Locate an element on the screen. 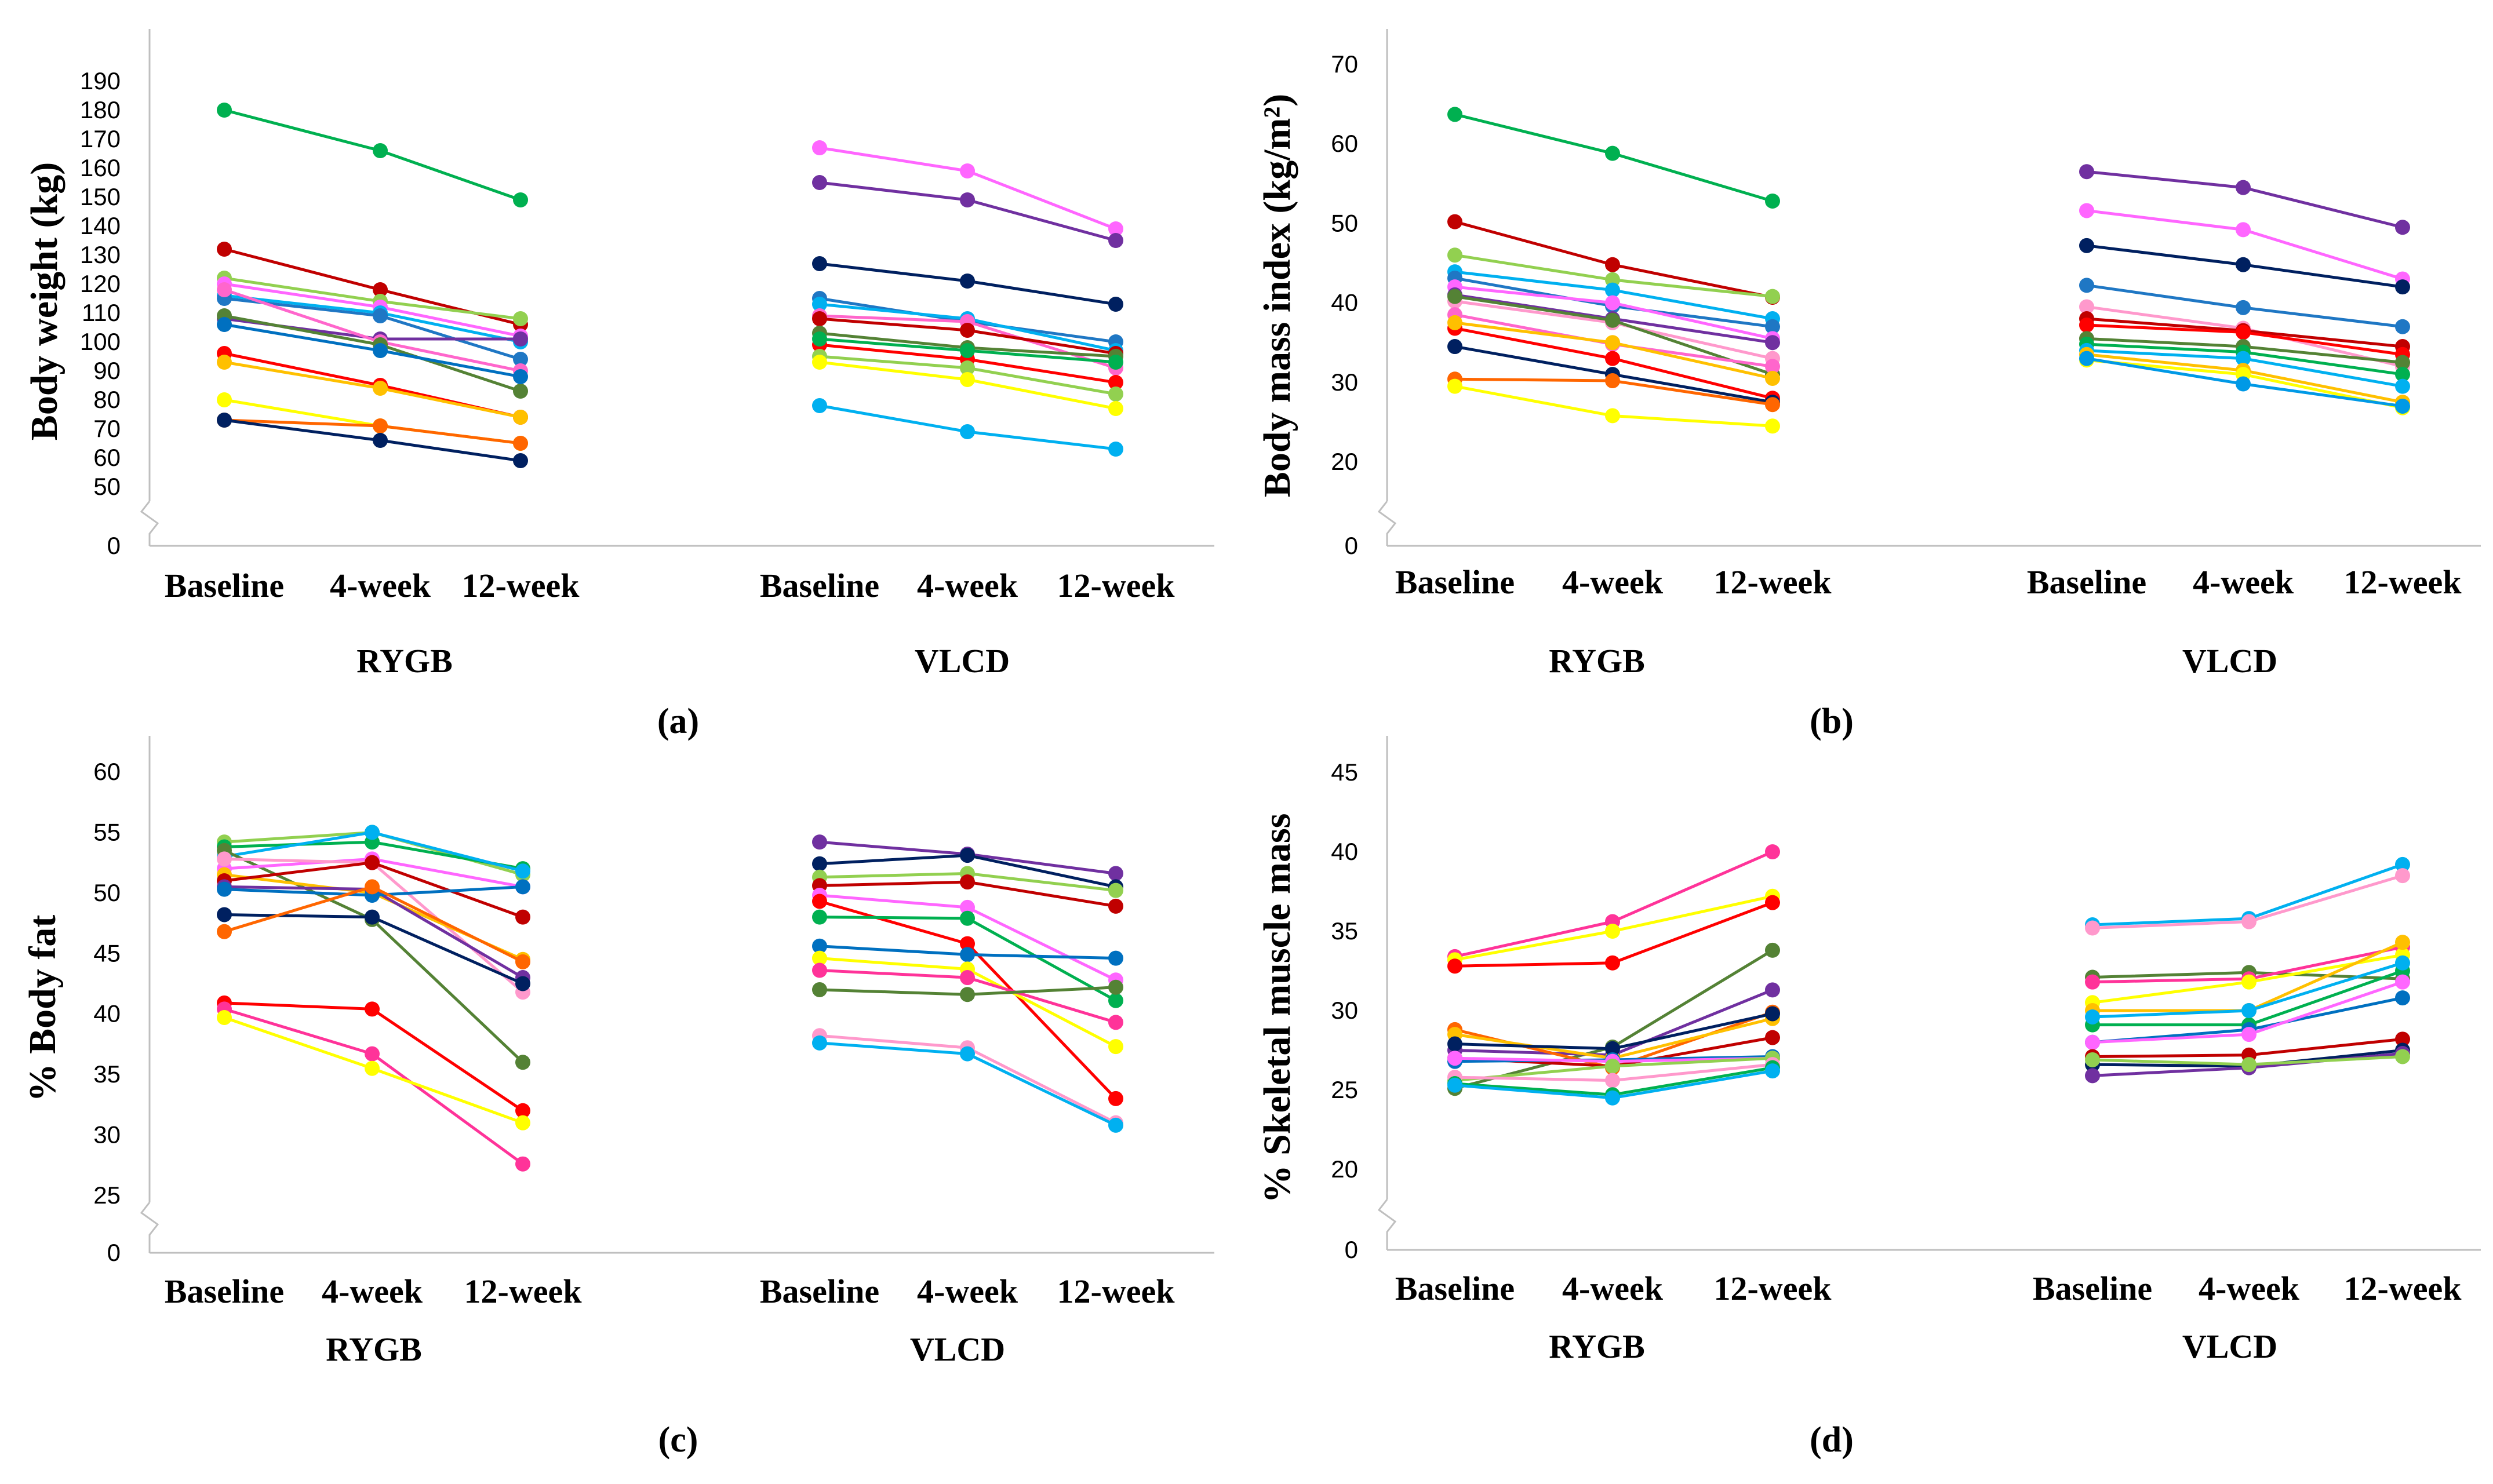 The image size is (2493, 1484). y-tick-label: 25 is located at coordinates (1345, 1089).